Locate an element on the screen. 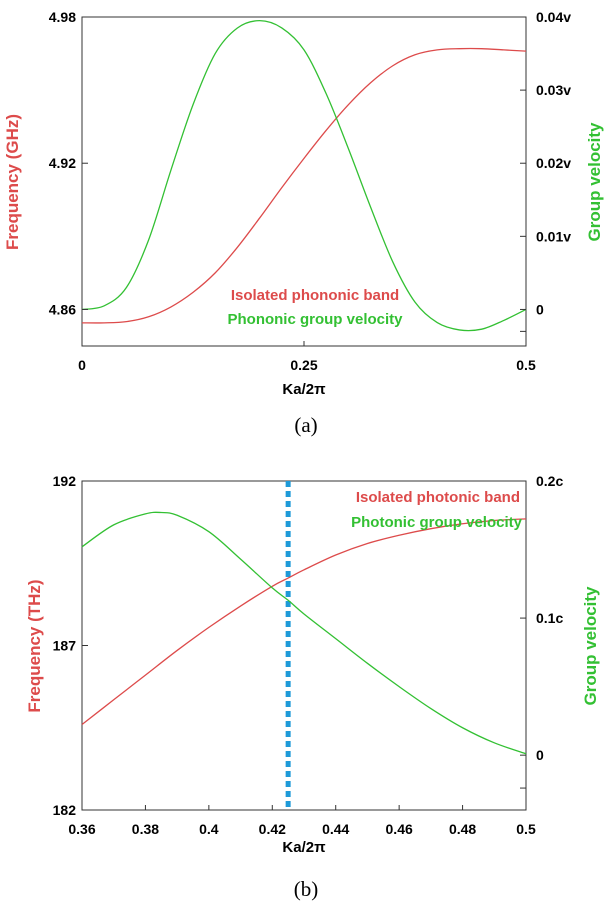 The image size is (612, 907). x-tick-label: 0.42 is located at coordinates (272, 829).